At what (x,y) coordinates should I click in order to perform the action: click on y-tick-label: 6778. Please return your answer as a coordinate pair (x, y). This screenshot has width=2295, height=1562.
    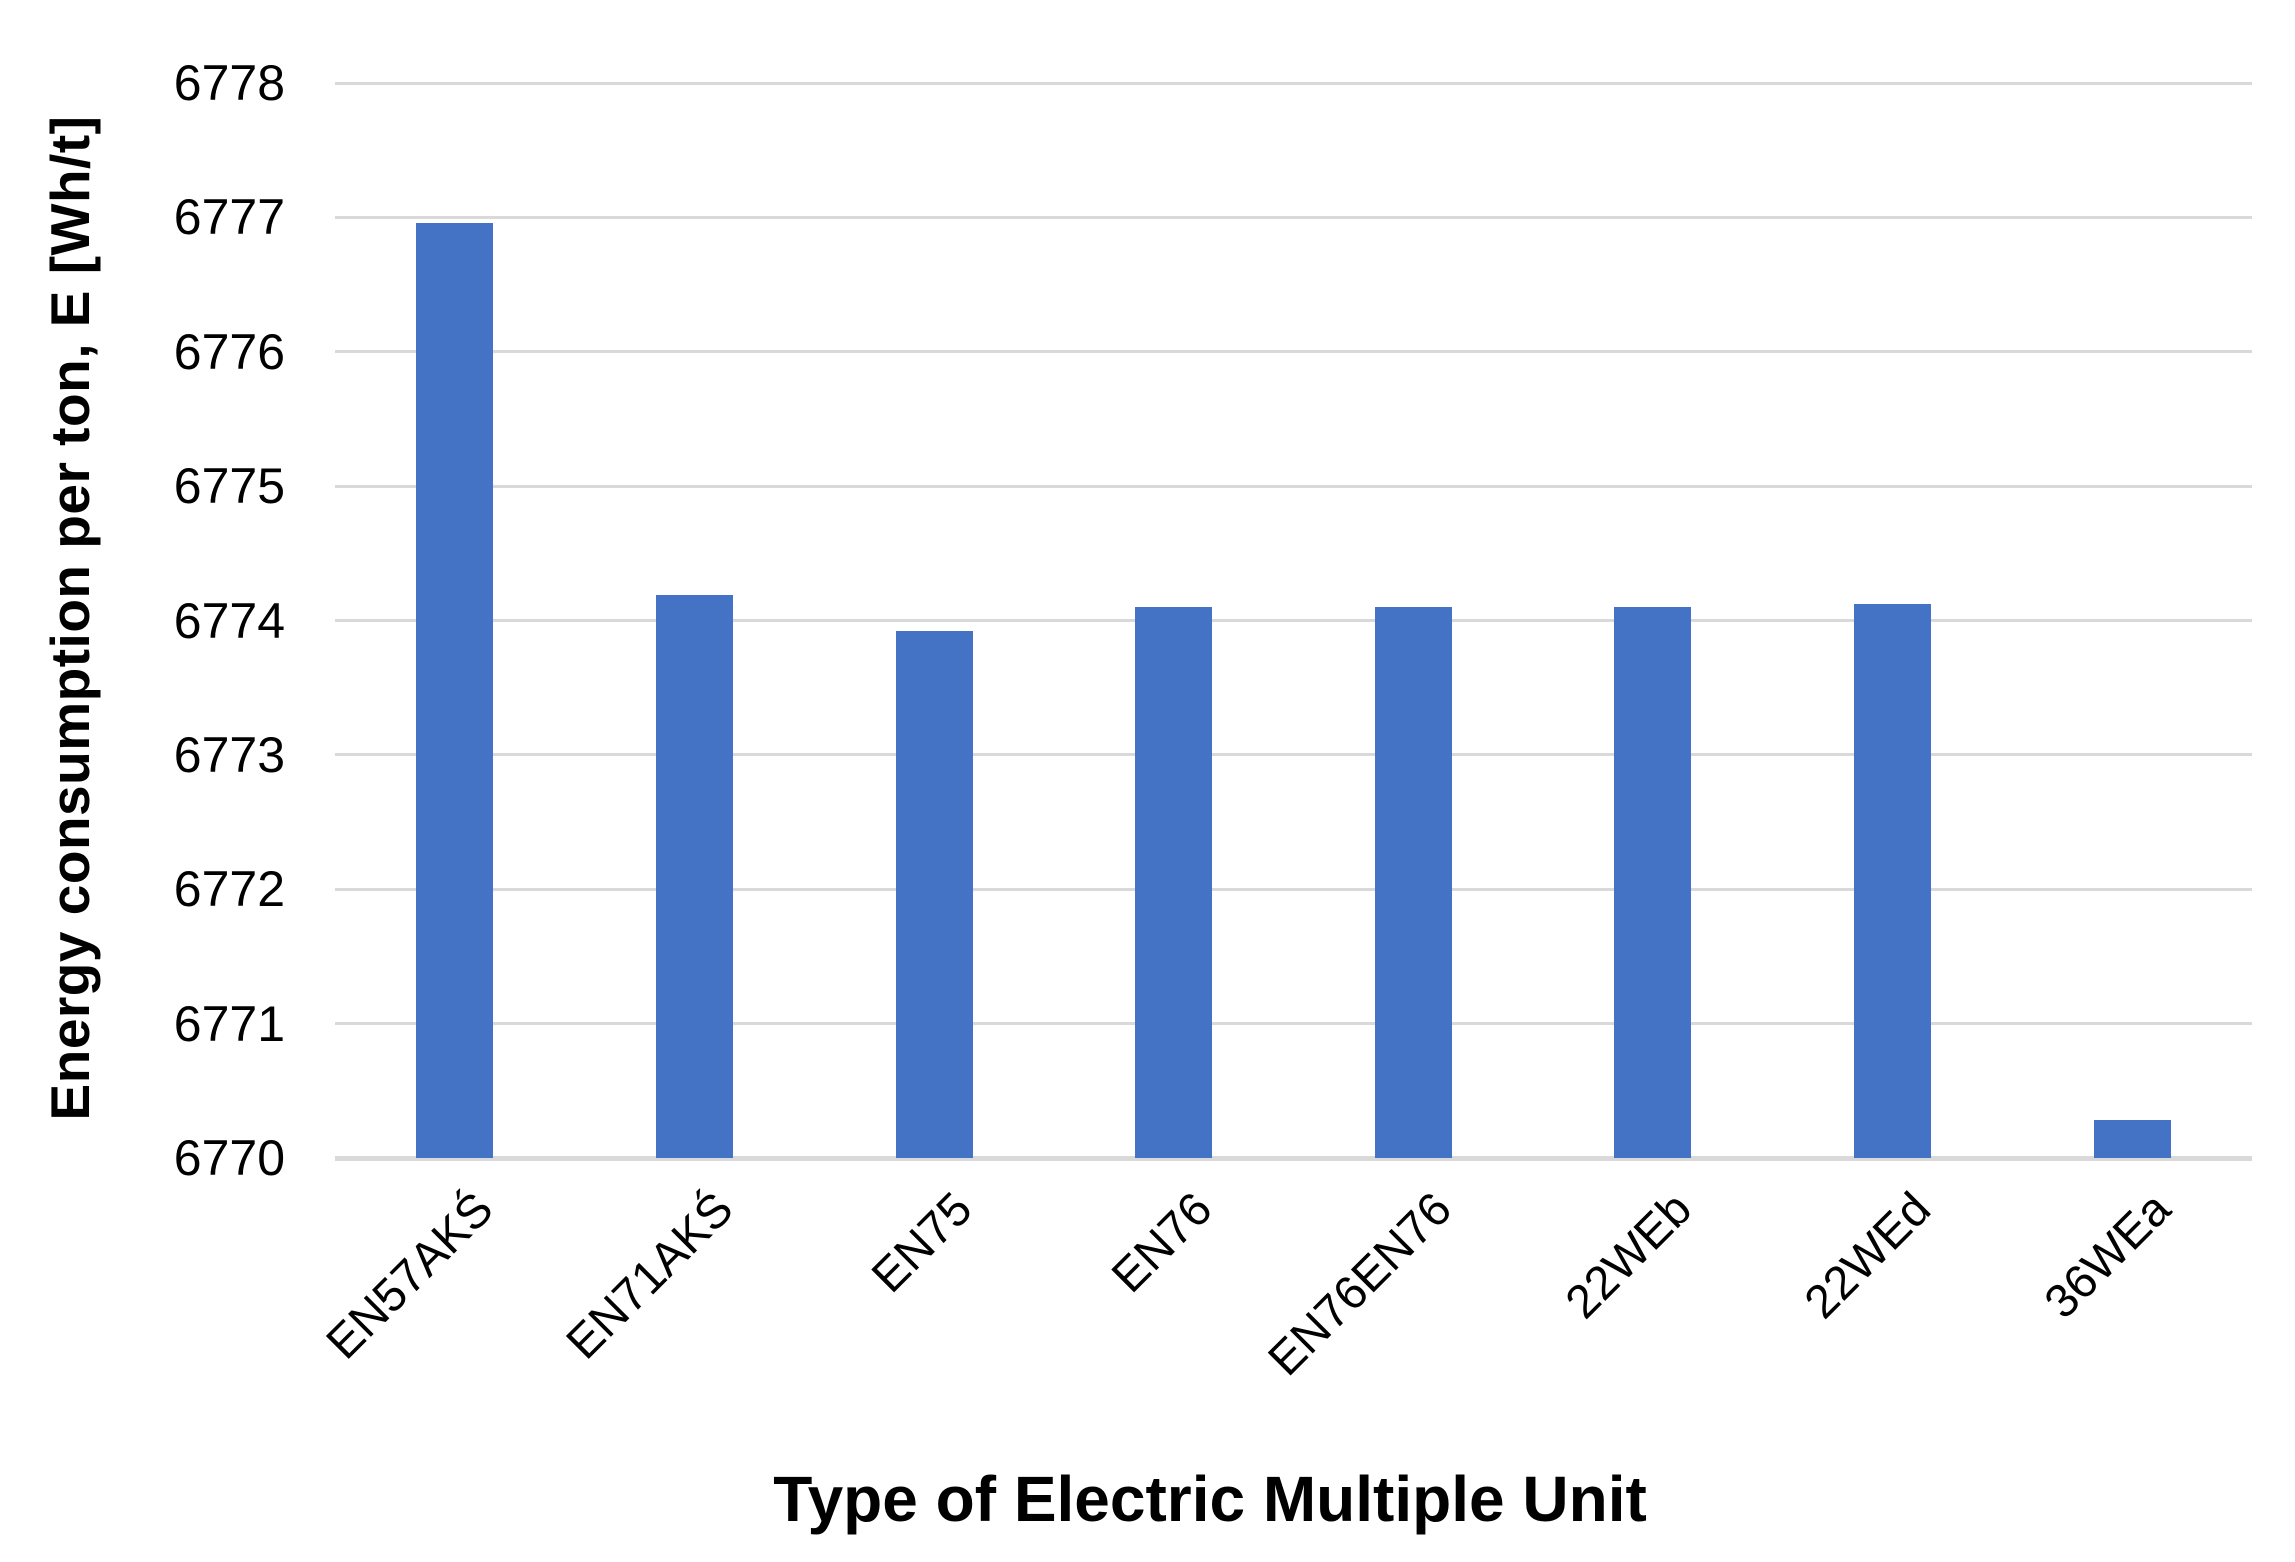
    Looking at the image, I should click on (229, 83).